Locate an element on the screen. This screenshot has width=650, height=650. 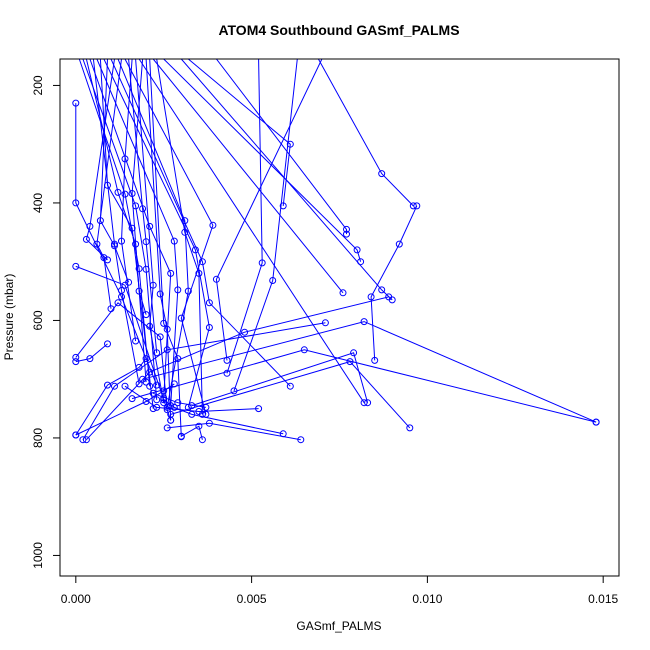
chart-title: ATOM4 Southbound GASmf_PALMS is located at coordinates (338, 30).